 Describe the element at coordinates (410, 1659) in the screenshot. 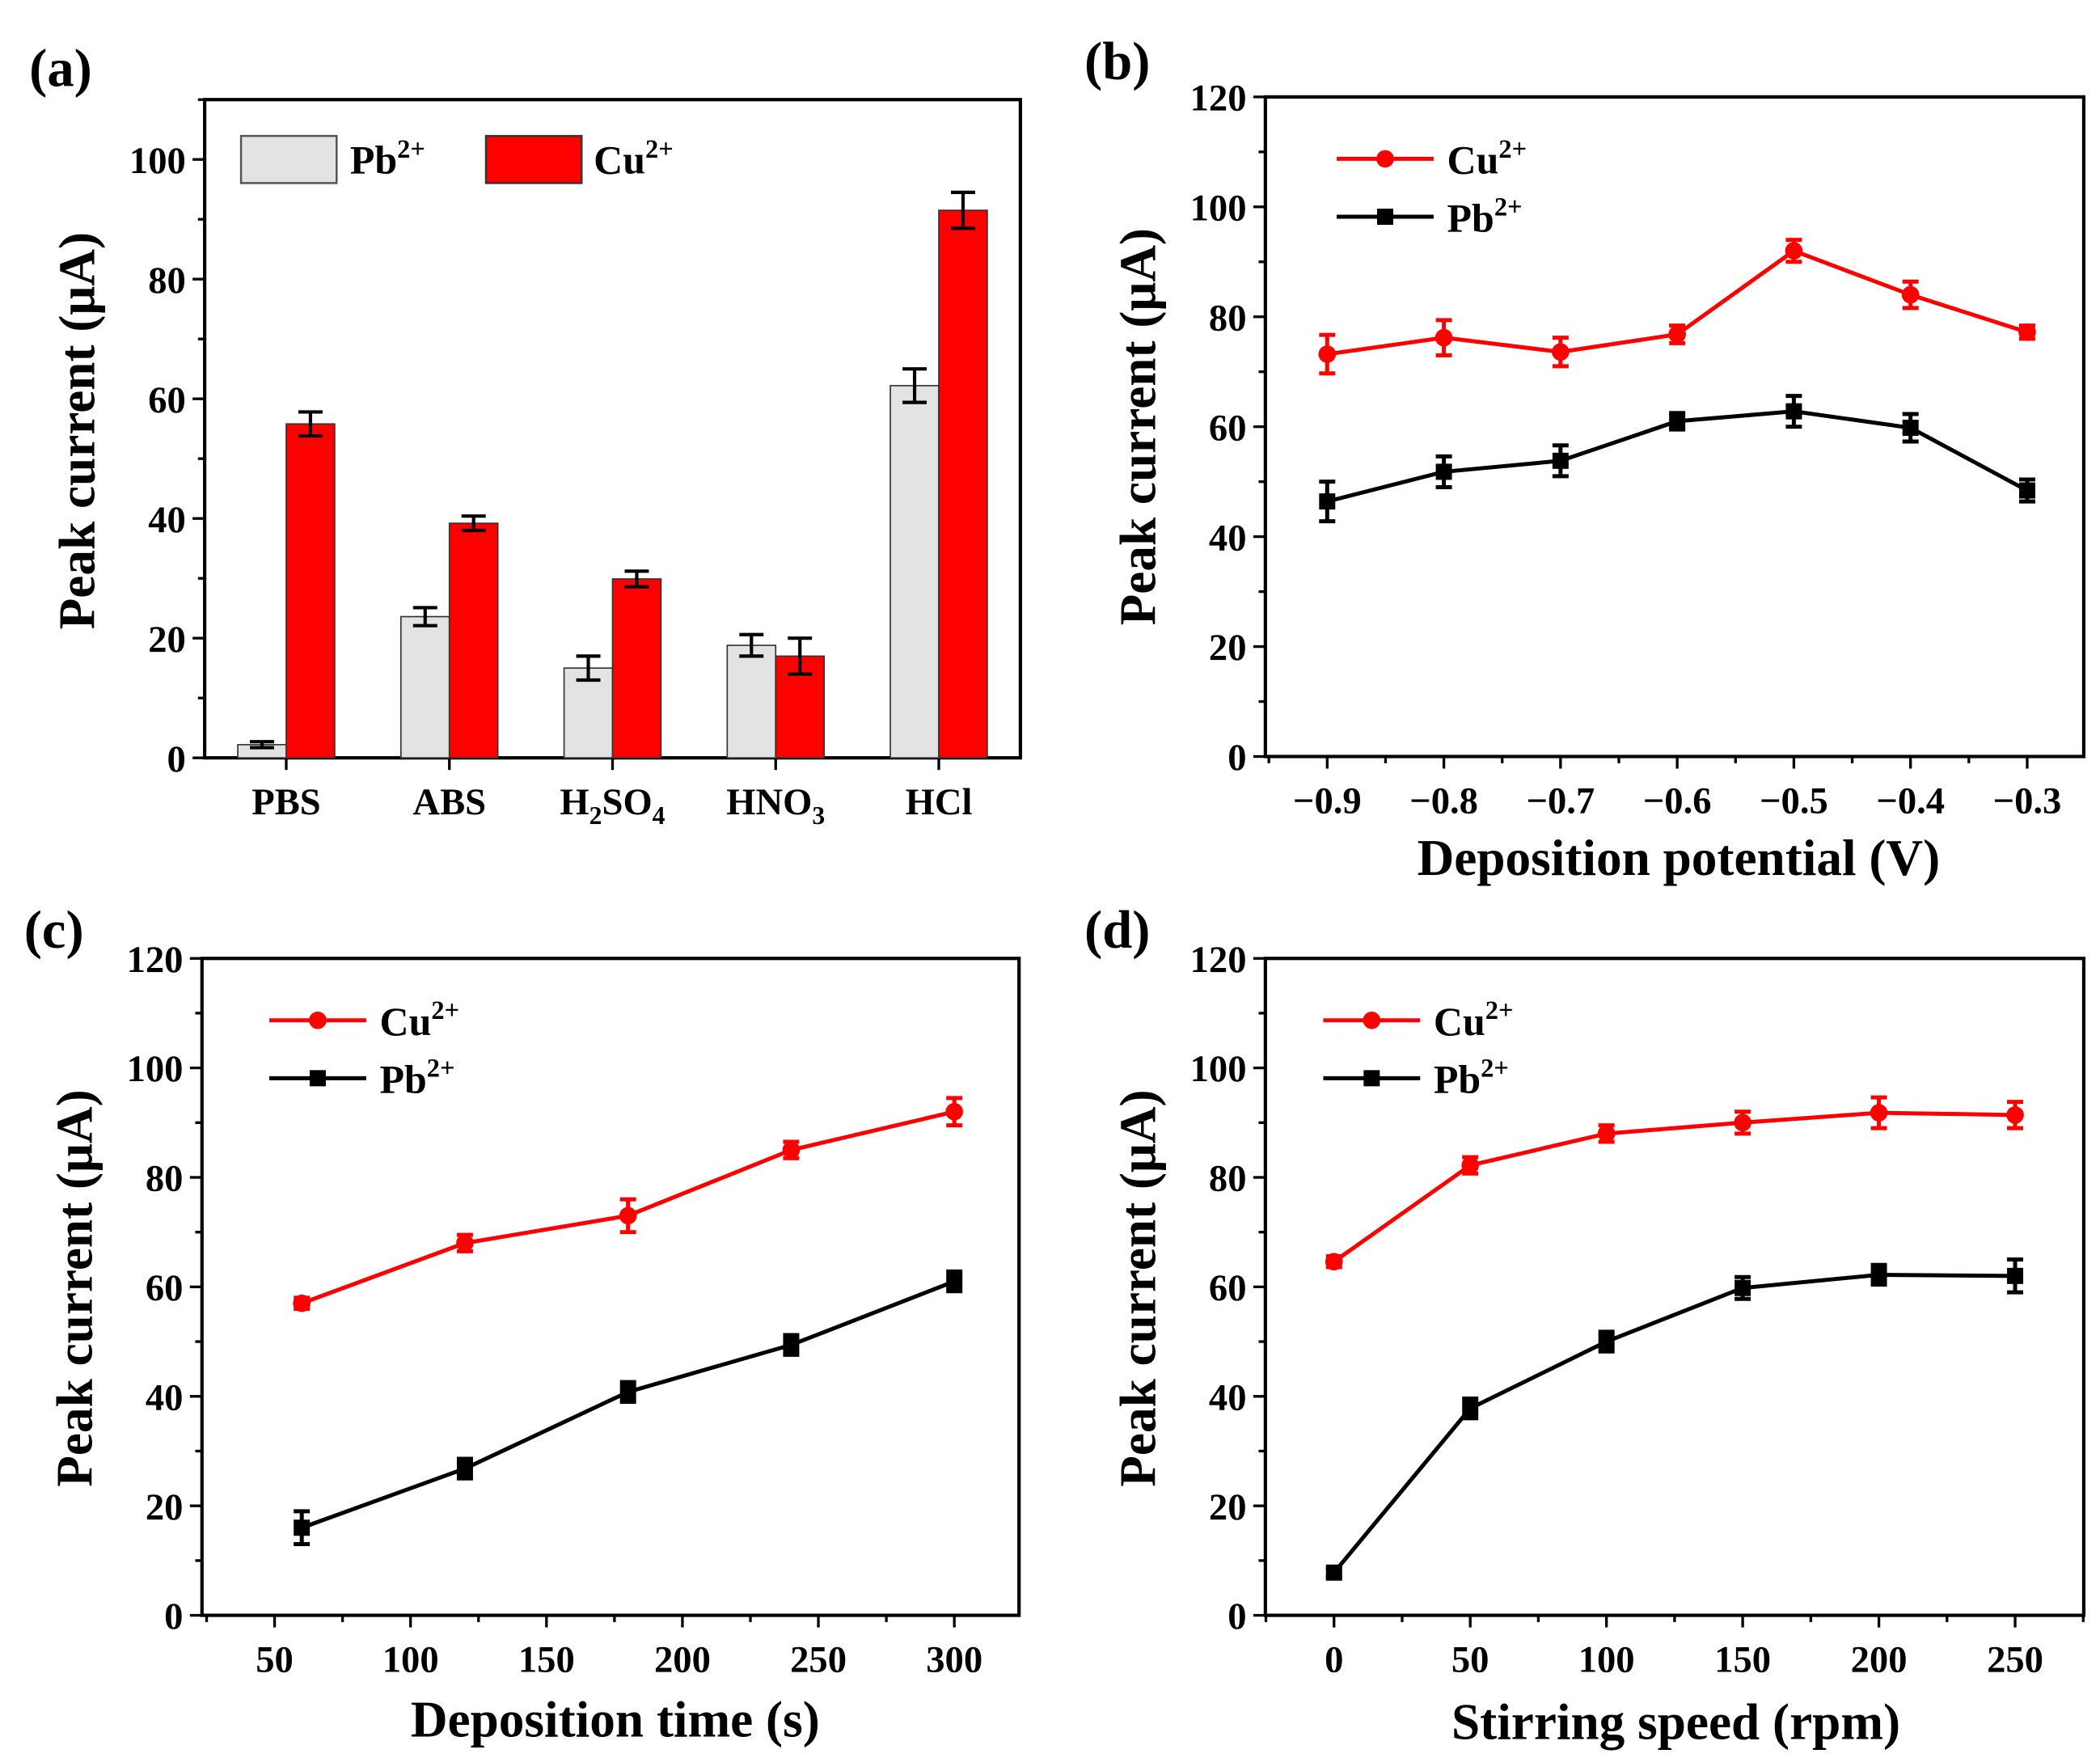

I see `x-tick-label: 100` at that location.